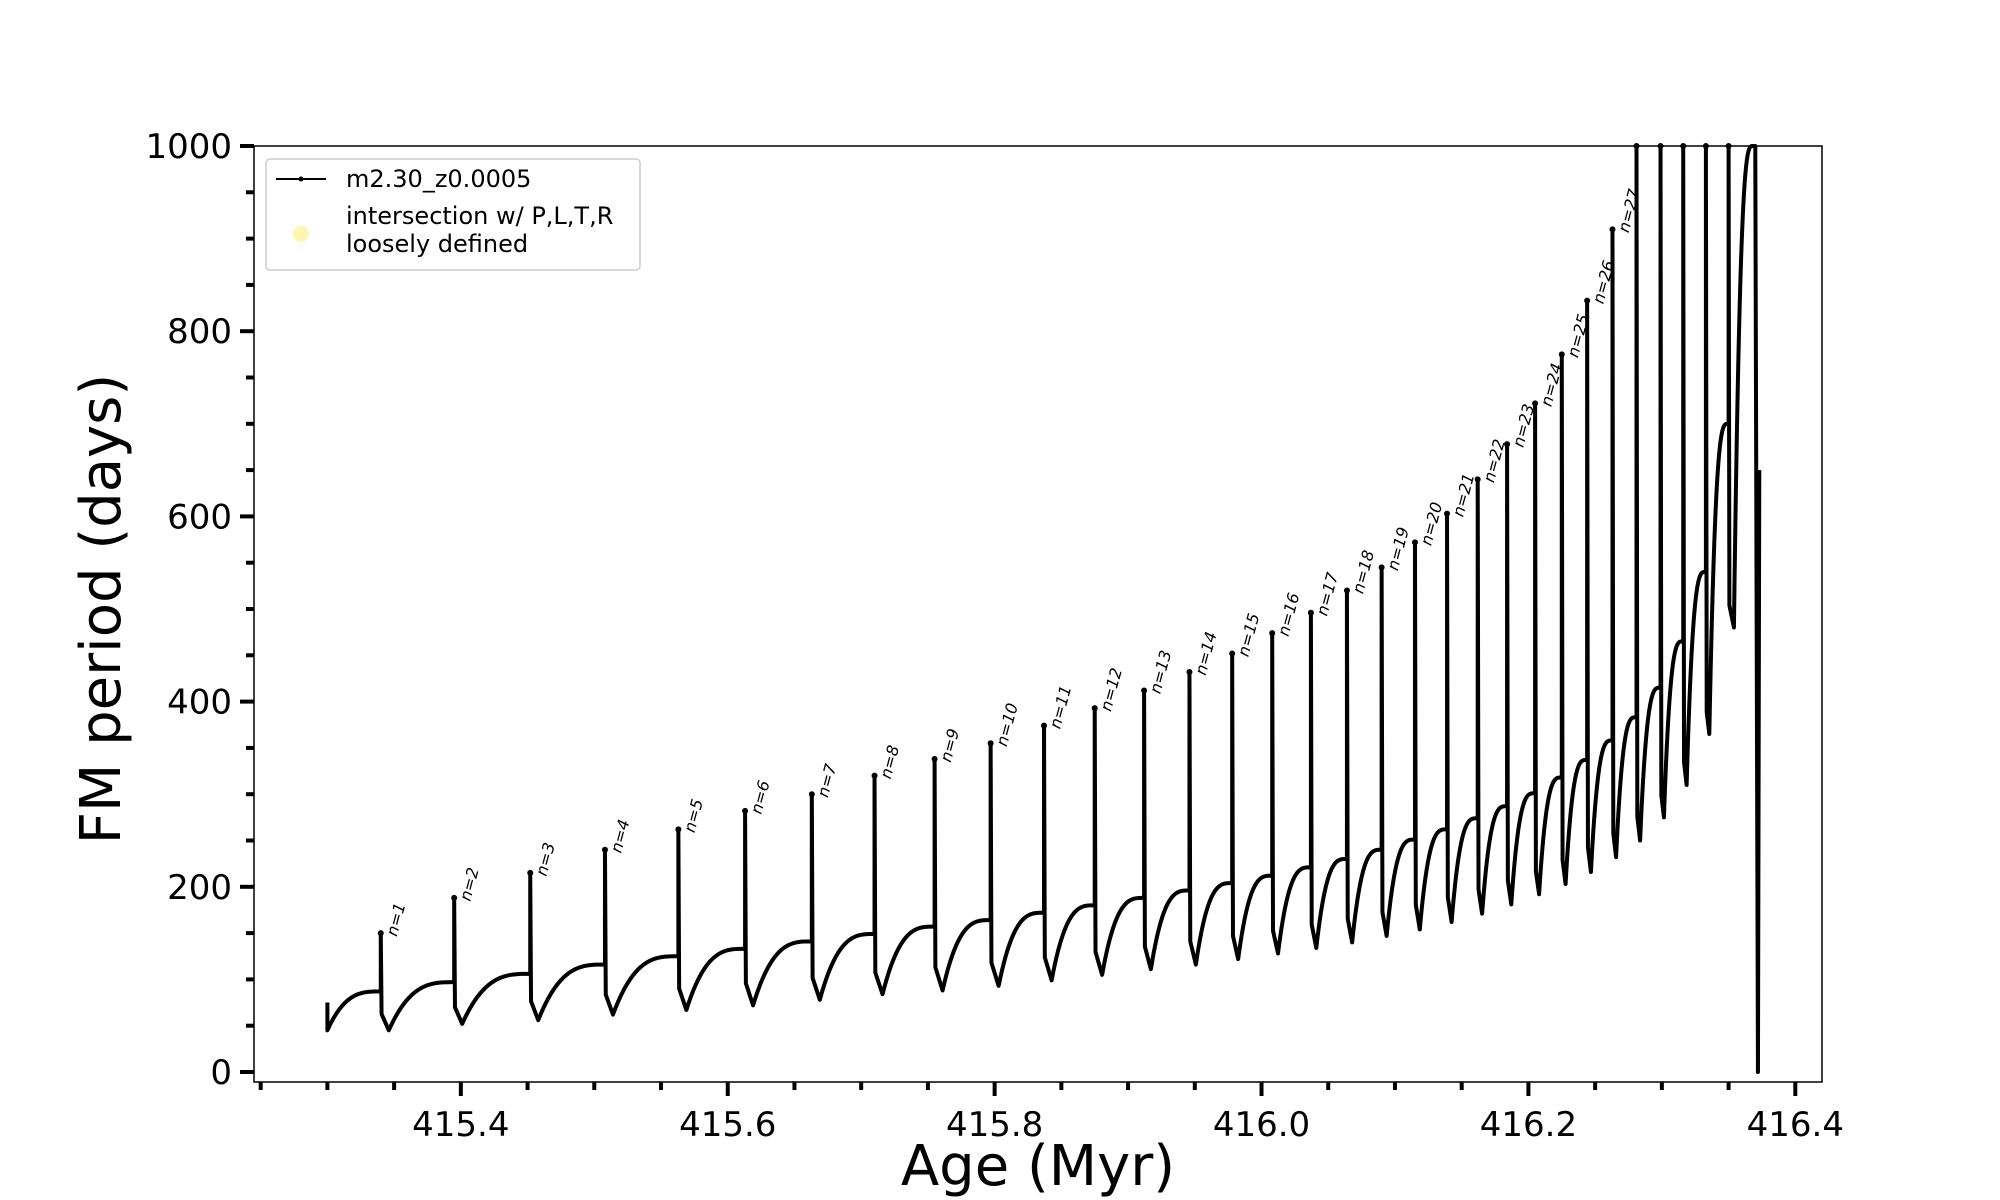 The image size is (2000, 1200). I want to click on y-axis: 0 200 400 600 800 1000, so click(199, 610).